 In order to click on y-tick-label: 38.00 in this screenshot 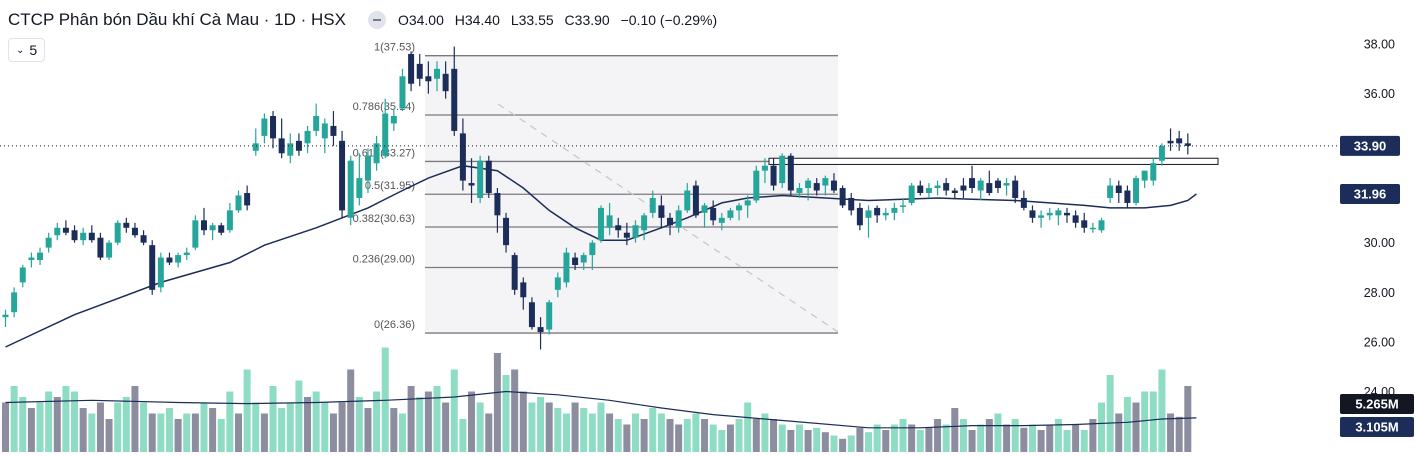, I will do `click(1379, 45)`.